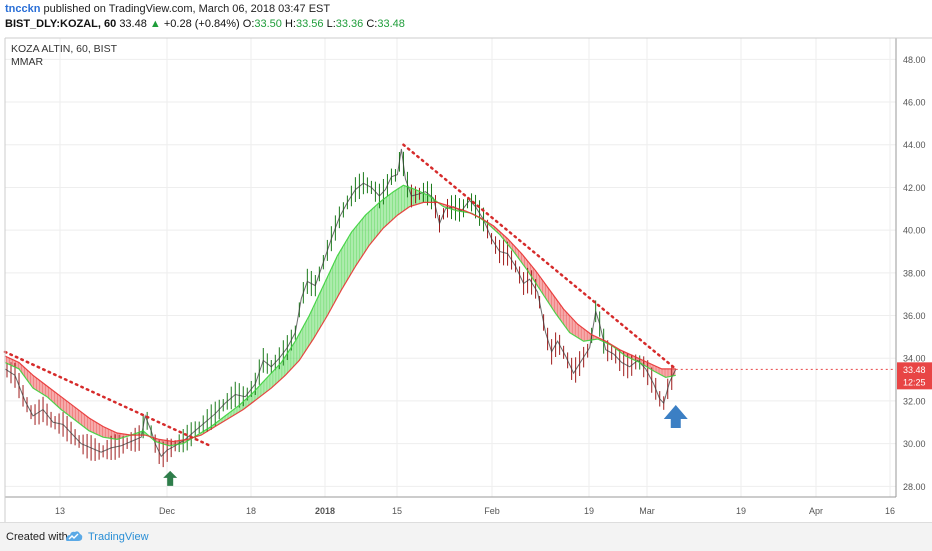 The image size is (932, 551). What do you see at coordinates (475, 511) in the screenshot?
I see `time-axis: 13 Dec 18 2018 15 Feb 19 Mar 19 Apr 16` at bounding box center [475, 511].